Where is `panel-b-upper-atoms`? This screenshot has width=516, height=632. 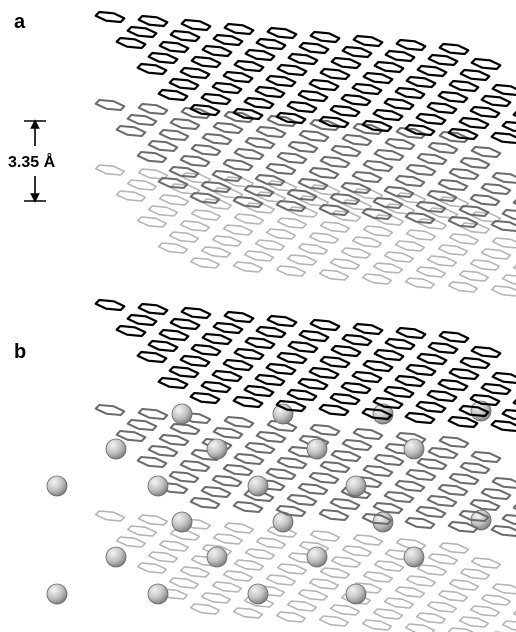 panel-b-upper-atoms is located at coordinates (269, 448).